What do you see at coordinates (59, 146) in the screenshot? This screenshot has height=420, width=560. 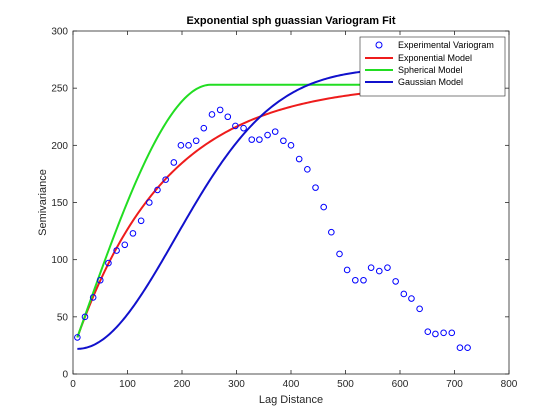 I see `y-tick-label: 200` at bounding box center [59, 146].